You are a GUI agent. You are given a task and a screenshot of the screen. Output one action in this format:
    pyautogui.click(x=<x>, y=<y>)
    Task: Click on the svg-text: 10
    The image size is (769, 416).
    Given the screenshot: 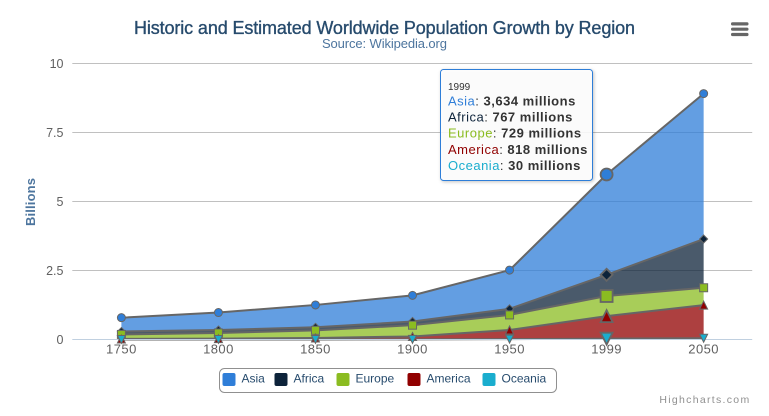 What is the action you would take?
    pyautogui.click(x=57, y=64)
    